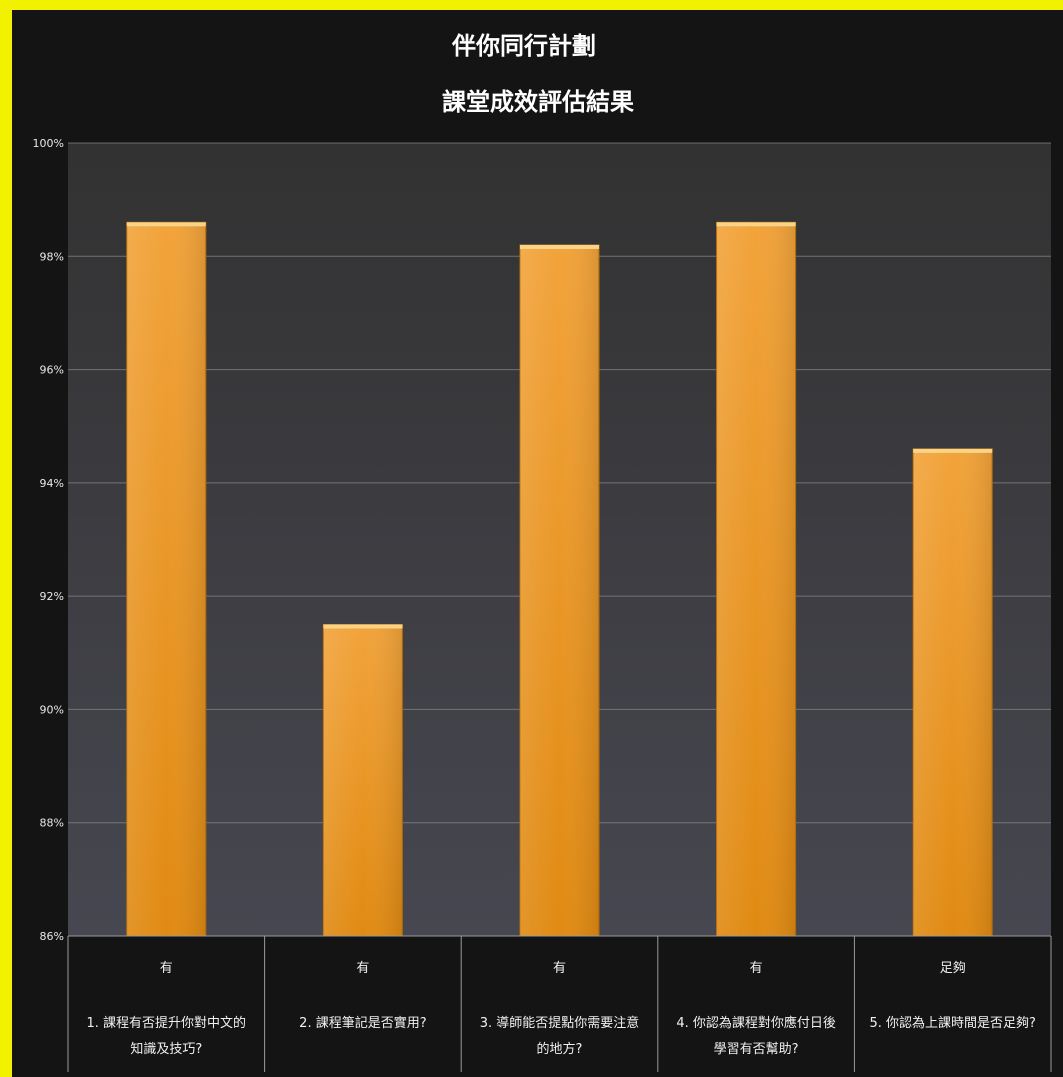 The height and width of the screenshot is (1077, 1063). Describe the element at coordinates (560, 1049) in the screenshot. I see `category-question-cont: 的地方?` at that location.